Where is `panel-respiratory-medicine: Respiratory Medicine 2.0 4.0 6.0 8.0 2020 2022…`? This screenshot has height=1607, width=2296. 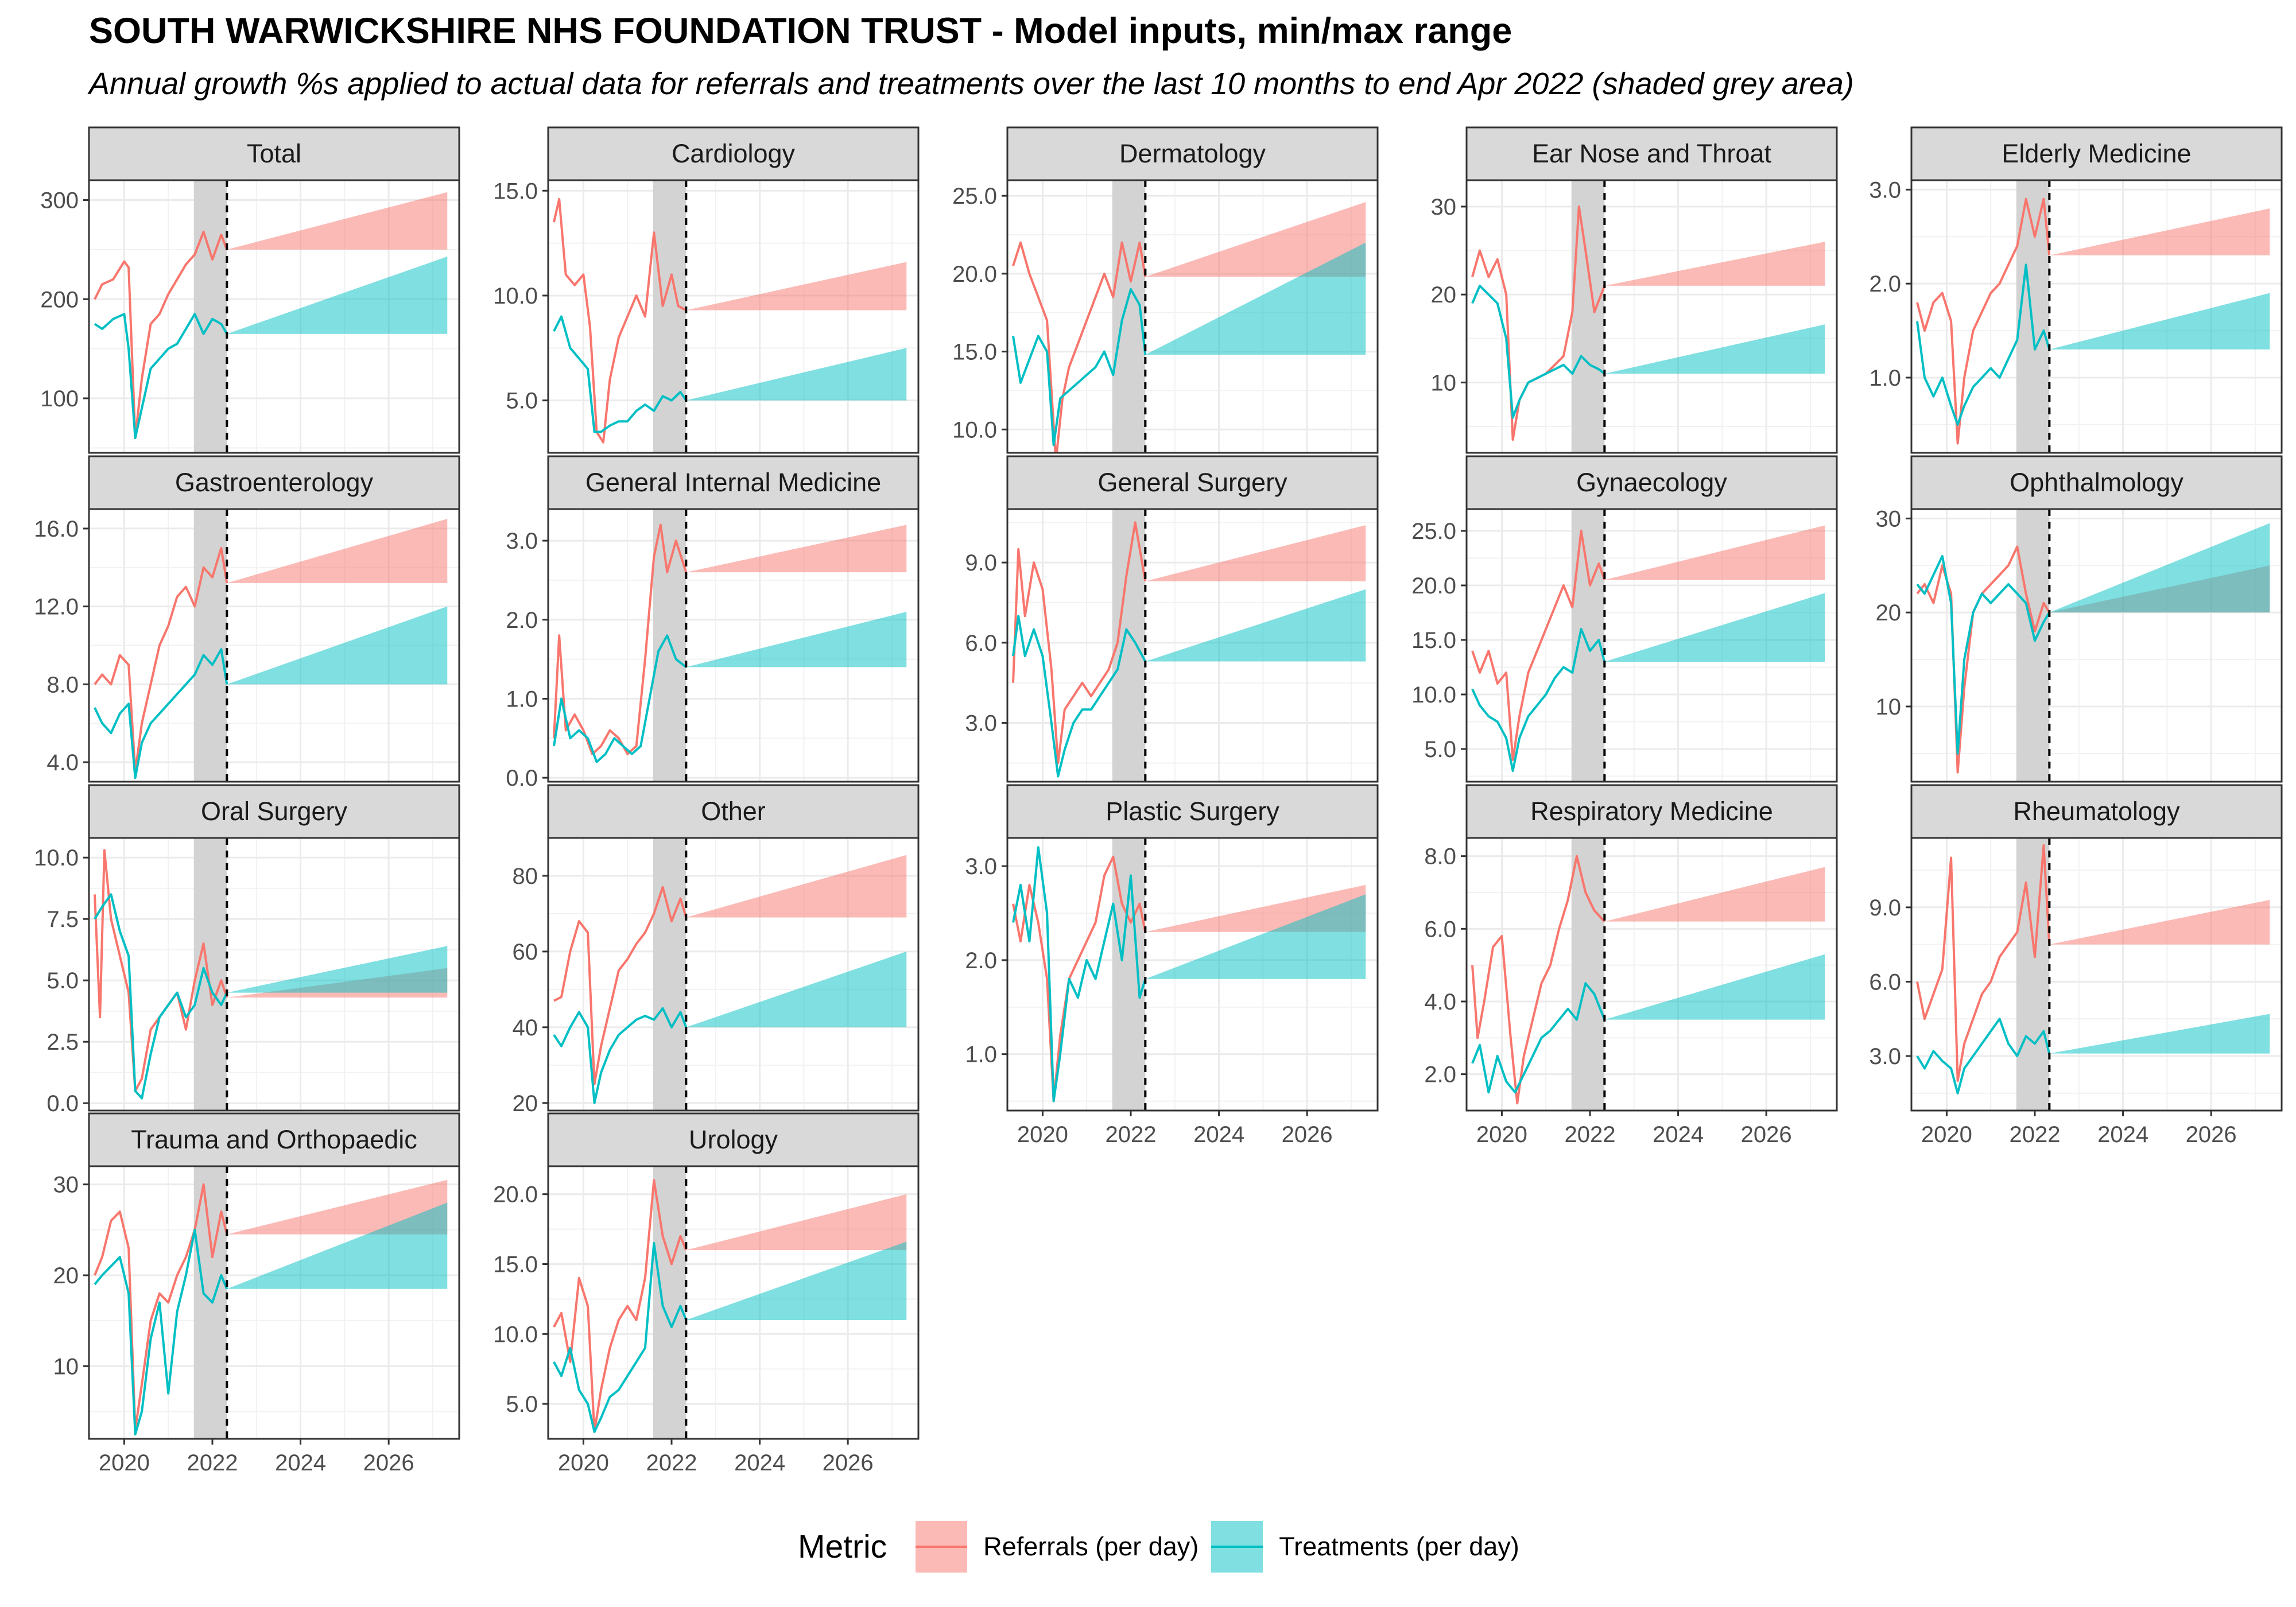
panel-respiratory-medicine: Respiratory Medicine 2.0 4.0 6.0 8.0 2020 2022… is located at coordinates (1631, 966).